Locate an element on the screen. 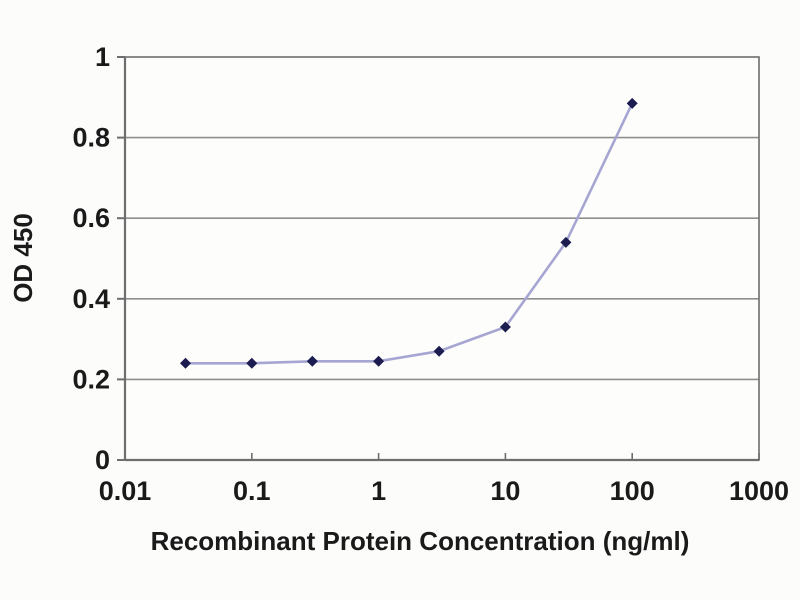 This screenshot has width=800, height=600. y-axis-title: OD 450 is located at coordinates (23, 258).